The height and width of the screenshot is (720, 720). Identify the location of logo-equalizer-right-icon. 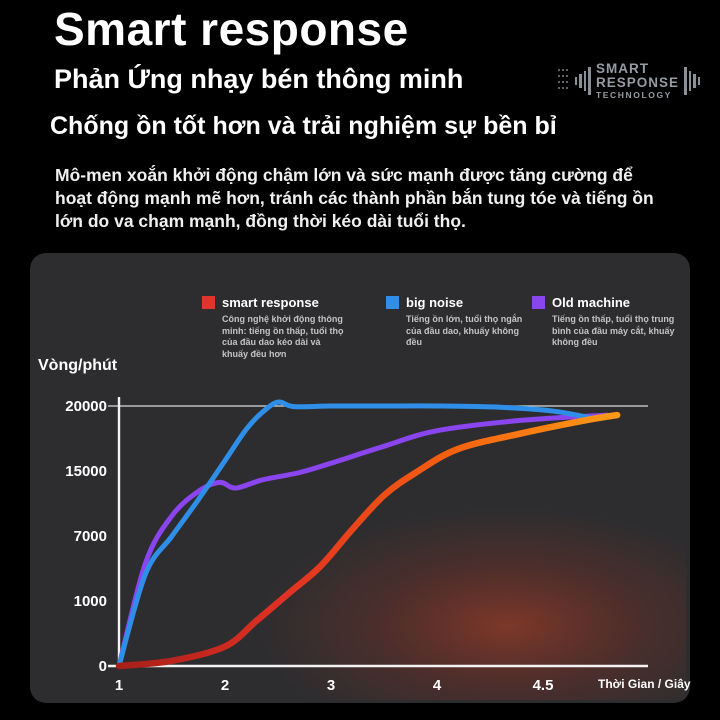
(692, 81).